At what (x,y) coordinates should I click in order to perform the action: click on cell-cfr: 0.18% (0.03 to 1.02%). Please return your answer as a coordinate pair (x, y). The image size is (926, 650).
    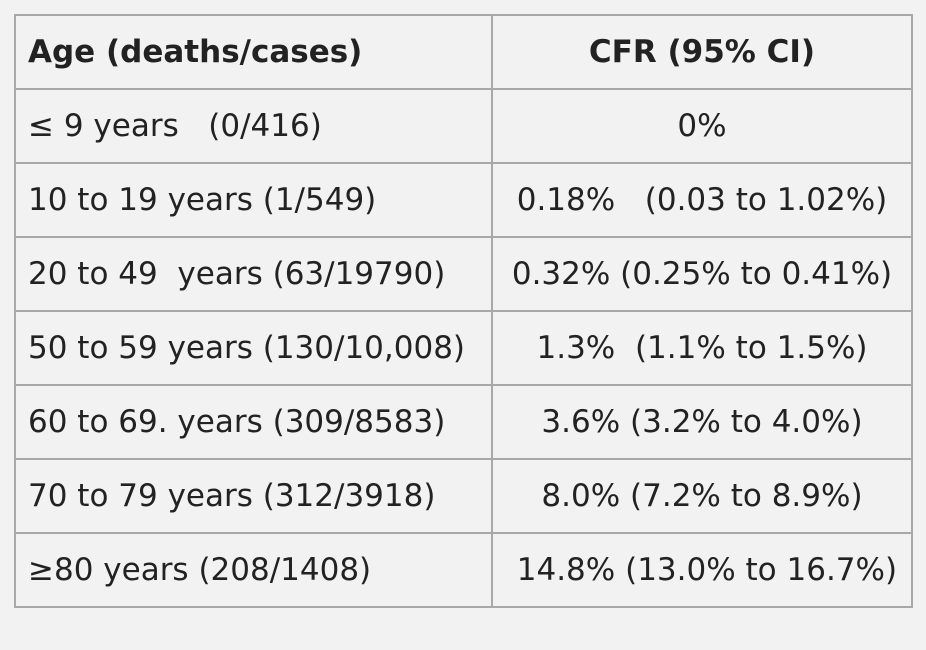
    Looking at the image, I should click on (702, 200).